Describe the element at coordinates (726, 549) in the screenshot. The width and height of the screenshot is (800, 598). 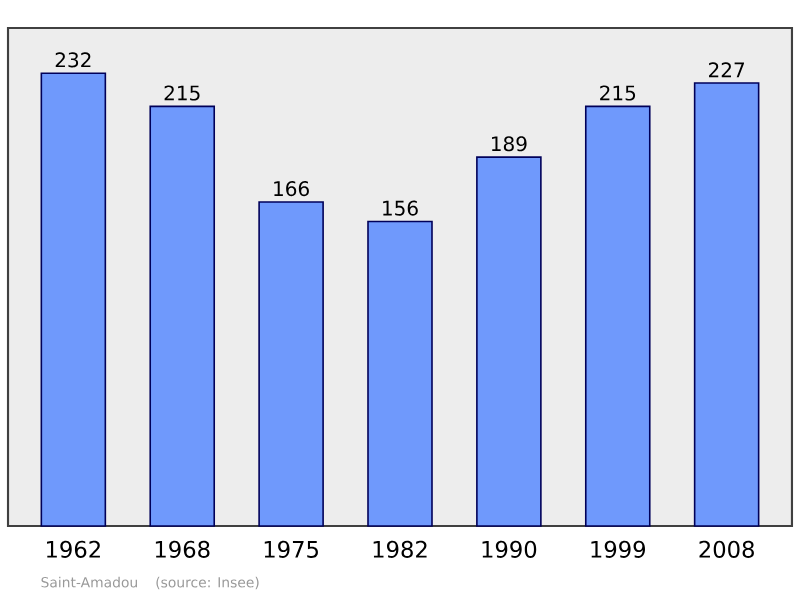
I see `x-tick-label: 2008` at that location.